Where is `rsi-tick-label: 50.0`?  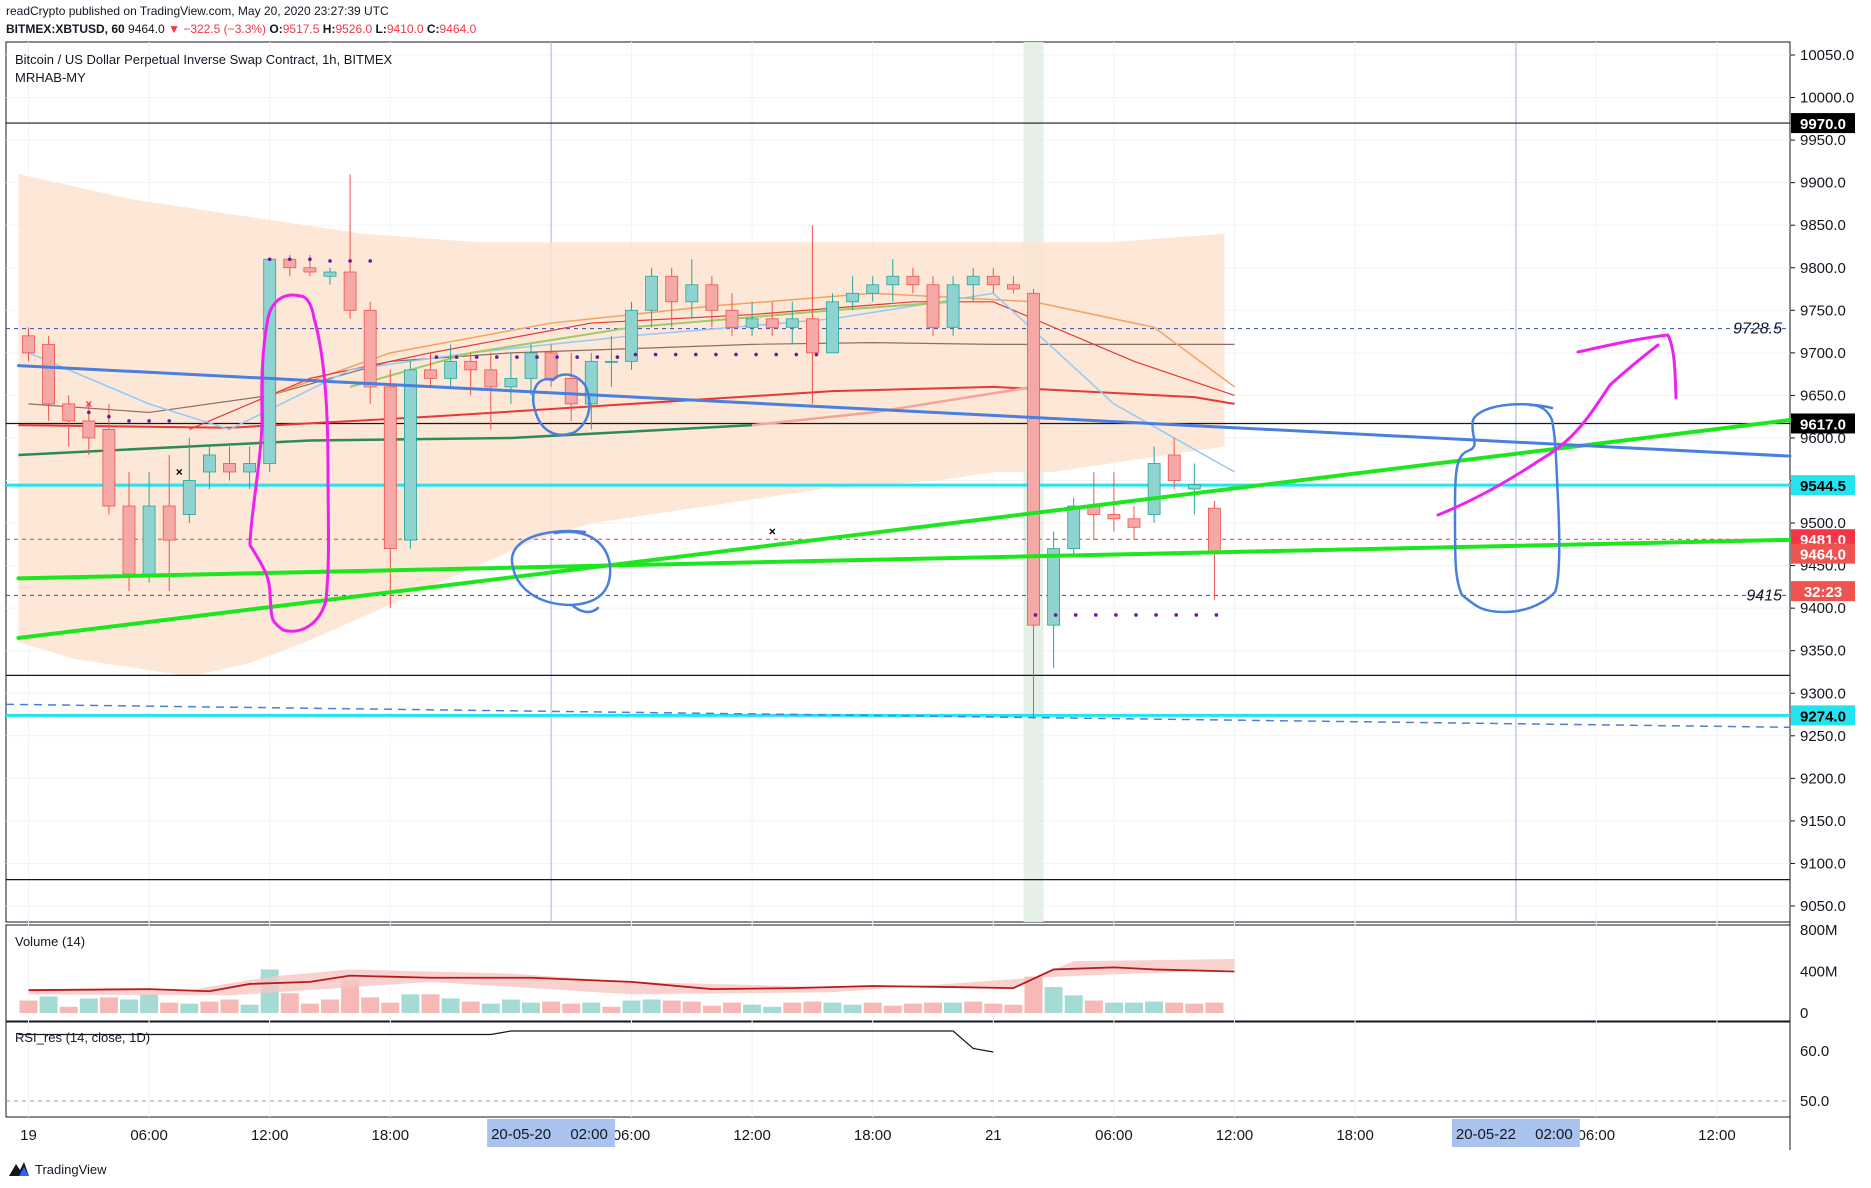
rsi-tick-label: 50.0 is located at coordinates (1814, 1101).